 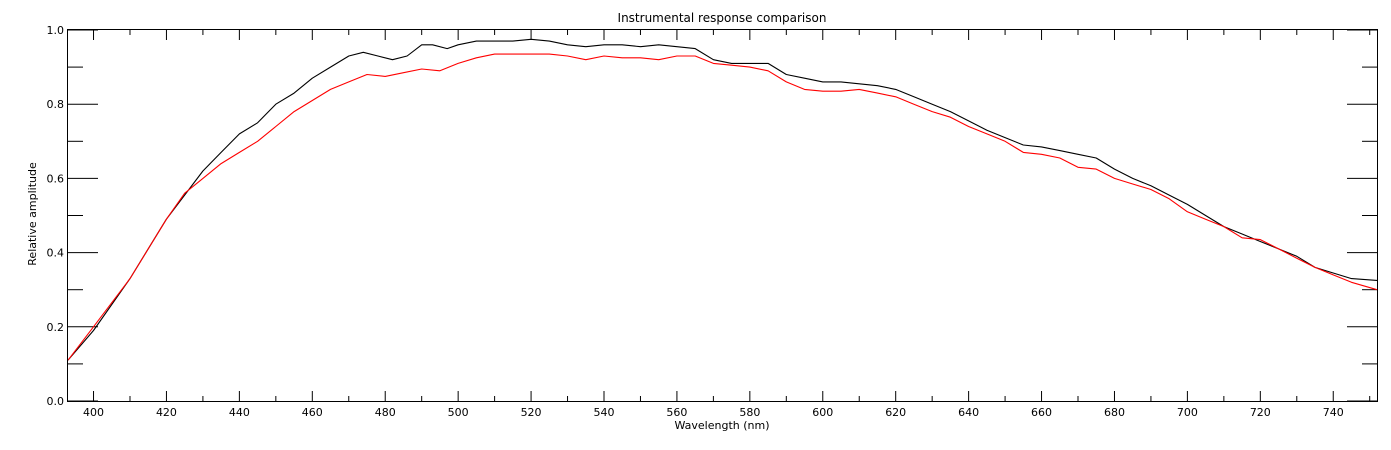 What do you see at coordinates (1187, 412) in the screenshot?
I see `x-tick-label: 700` at bounding box center [1187, 412].